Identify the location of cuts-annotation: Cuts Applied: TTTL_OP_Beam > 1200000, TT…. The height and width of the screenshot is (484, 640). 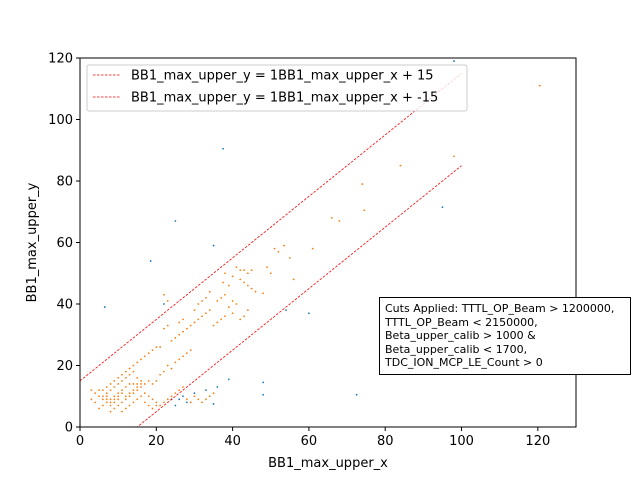
(505, 336).